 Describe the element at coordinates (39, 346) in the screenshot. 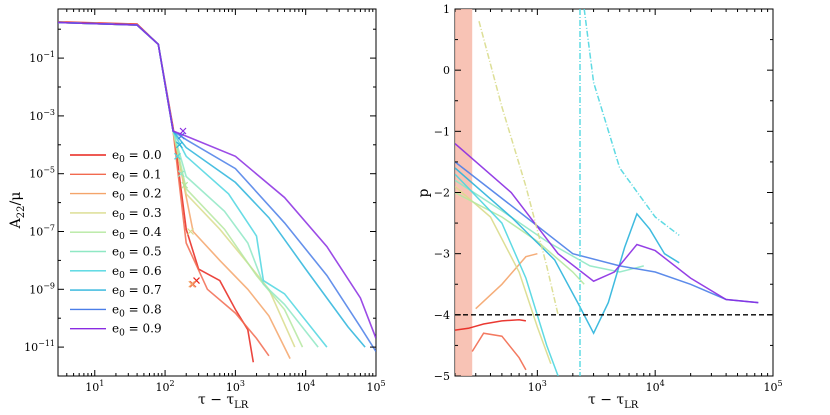

I see `left-ytick-label-5: 10⁻¹¹` at that location.